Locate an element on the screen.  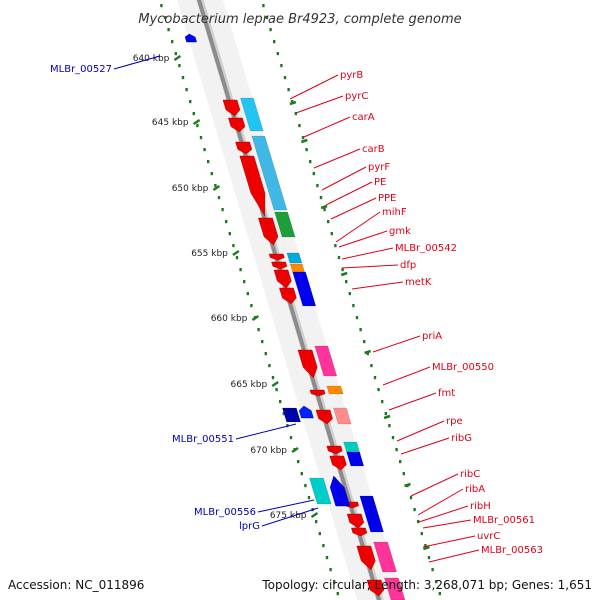
gene-lprG is located at coordinates (339, 491).